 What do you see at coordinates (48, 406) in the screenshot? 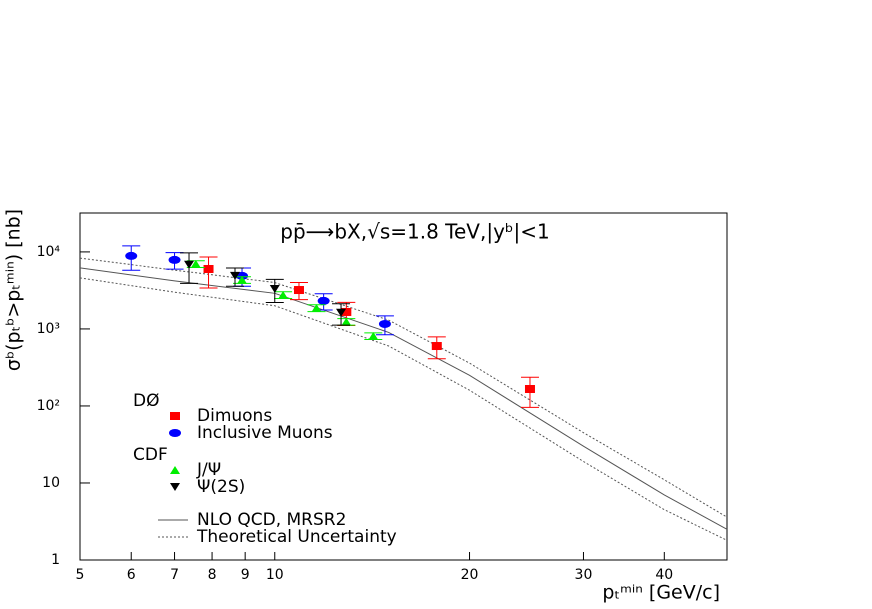
I see `y-tick-label: 10²` at bounding box center [48, 406].